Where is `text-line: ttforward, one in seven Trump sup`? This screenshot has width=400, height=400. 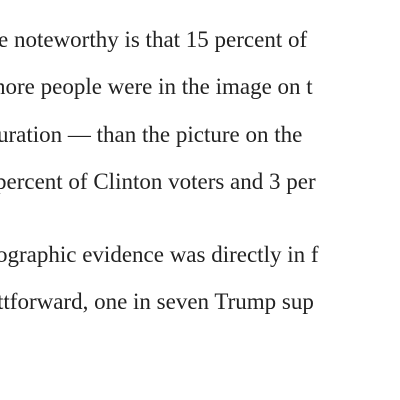 text-line: ttforward, one in seven Trump sup is located at coordinates (157, 301).